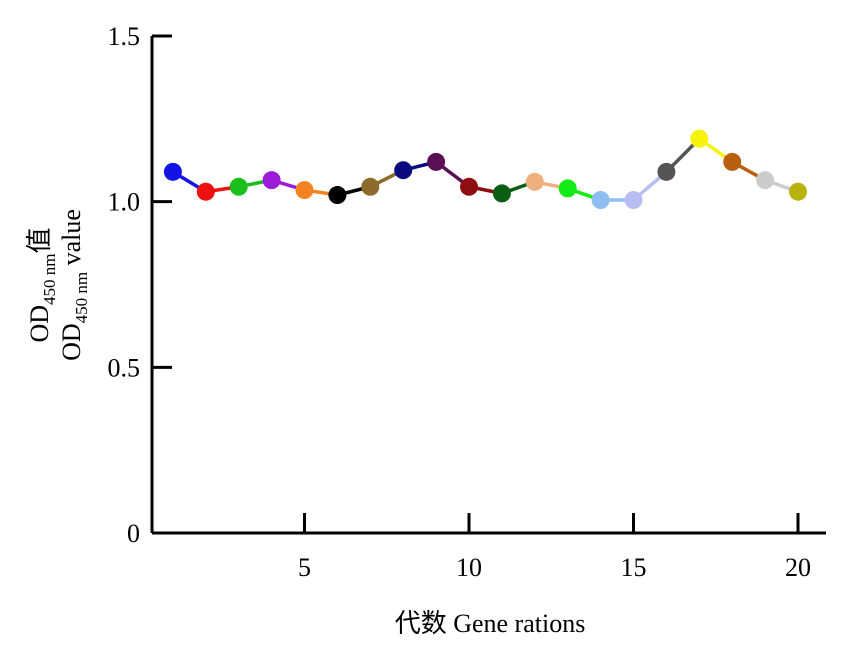 This screenshot has height=659, width=851. I want to click on x-axis-label: 代数 Gene rations, so click(490, 623).